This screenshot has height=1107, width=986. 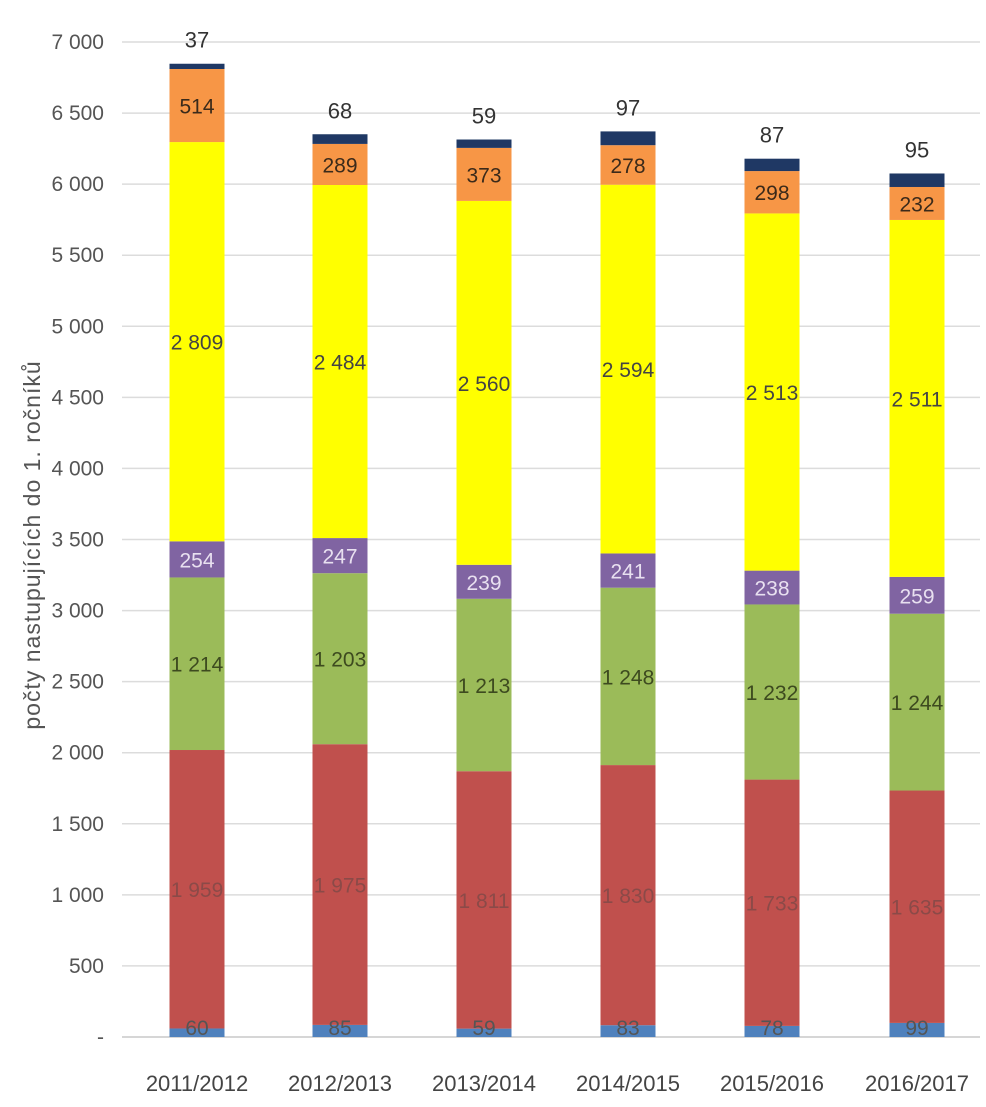 I want to click on bar-segment-label: 1 959, so click(x=197, y=890).